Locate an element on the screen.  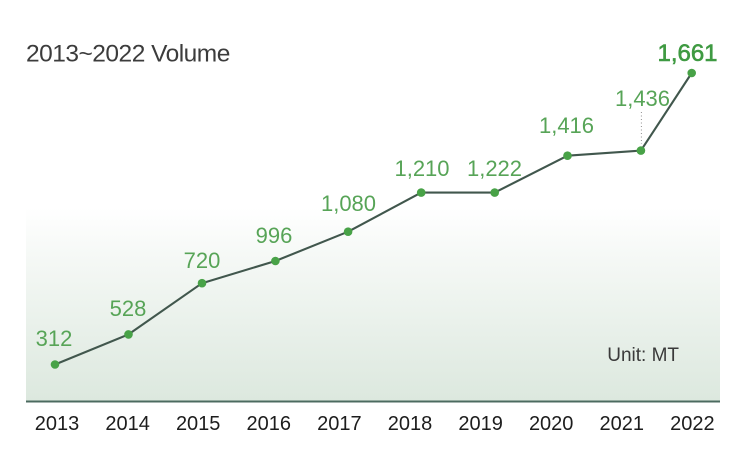
svg-text: 1,210 is located at coordinates (421, 168).